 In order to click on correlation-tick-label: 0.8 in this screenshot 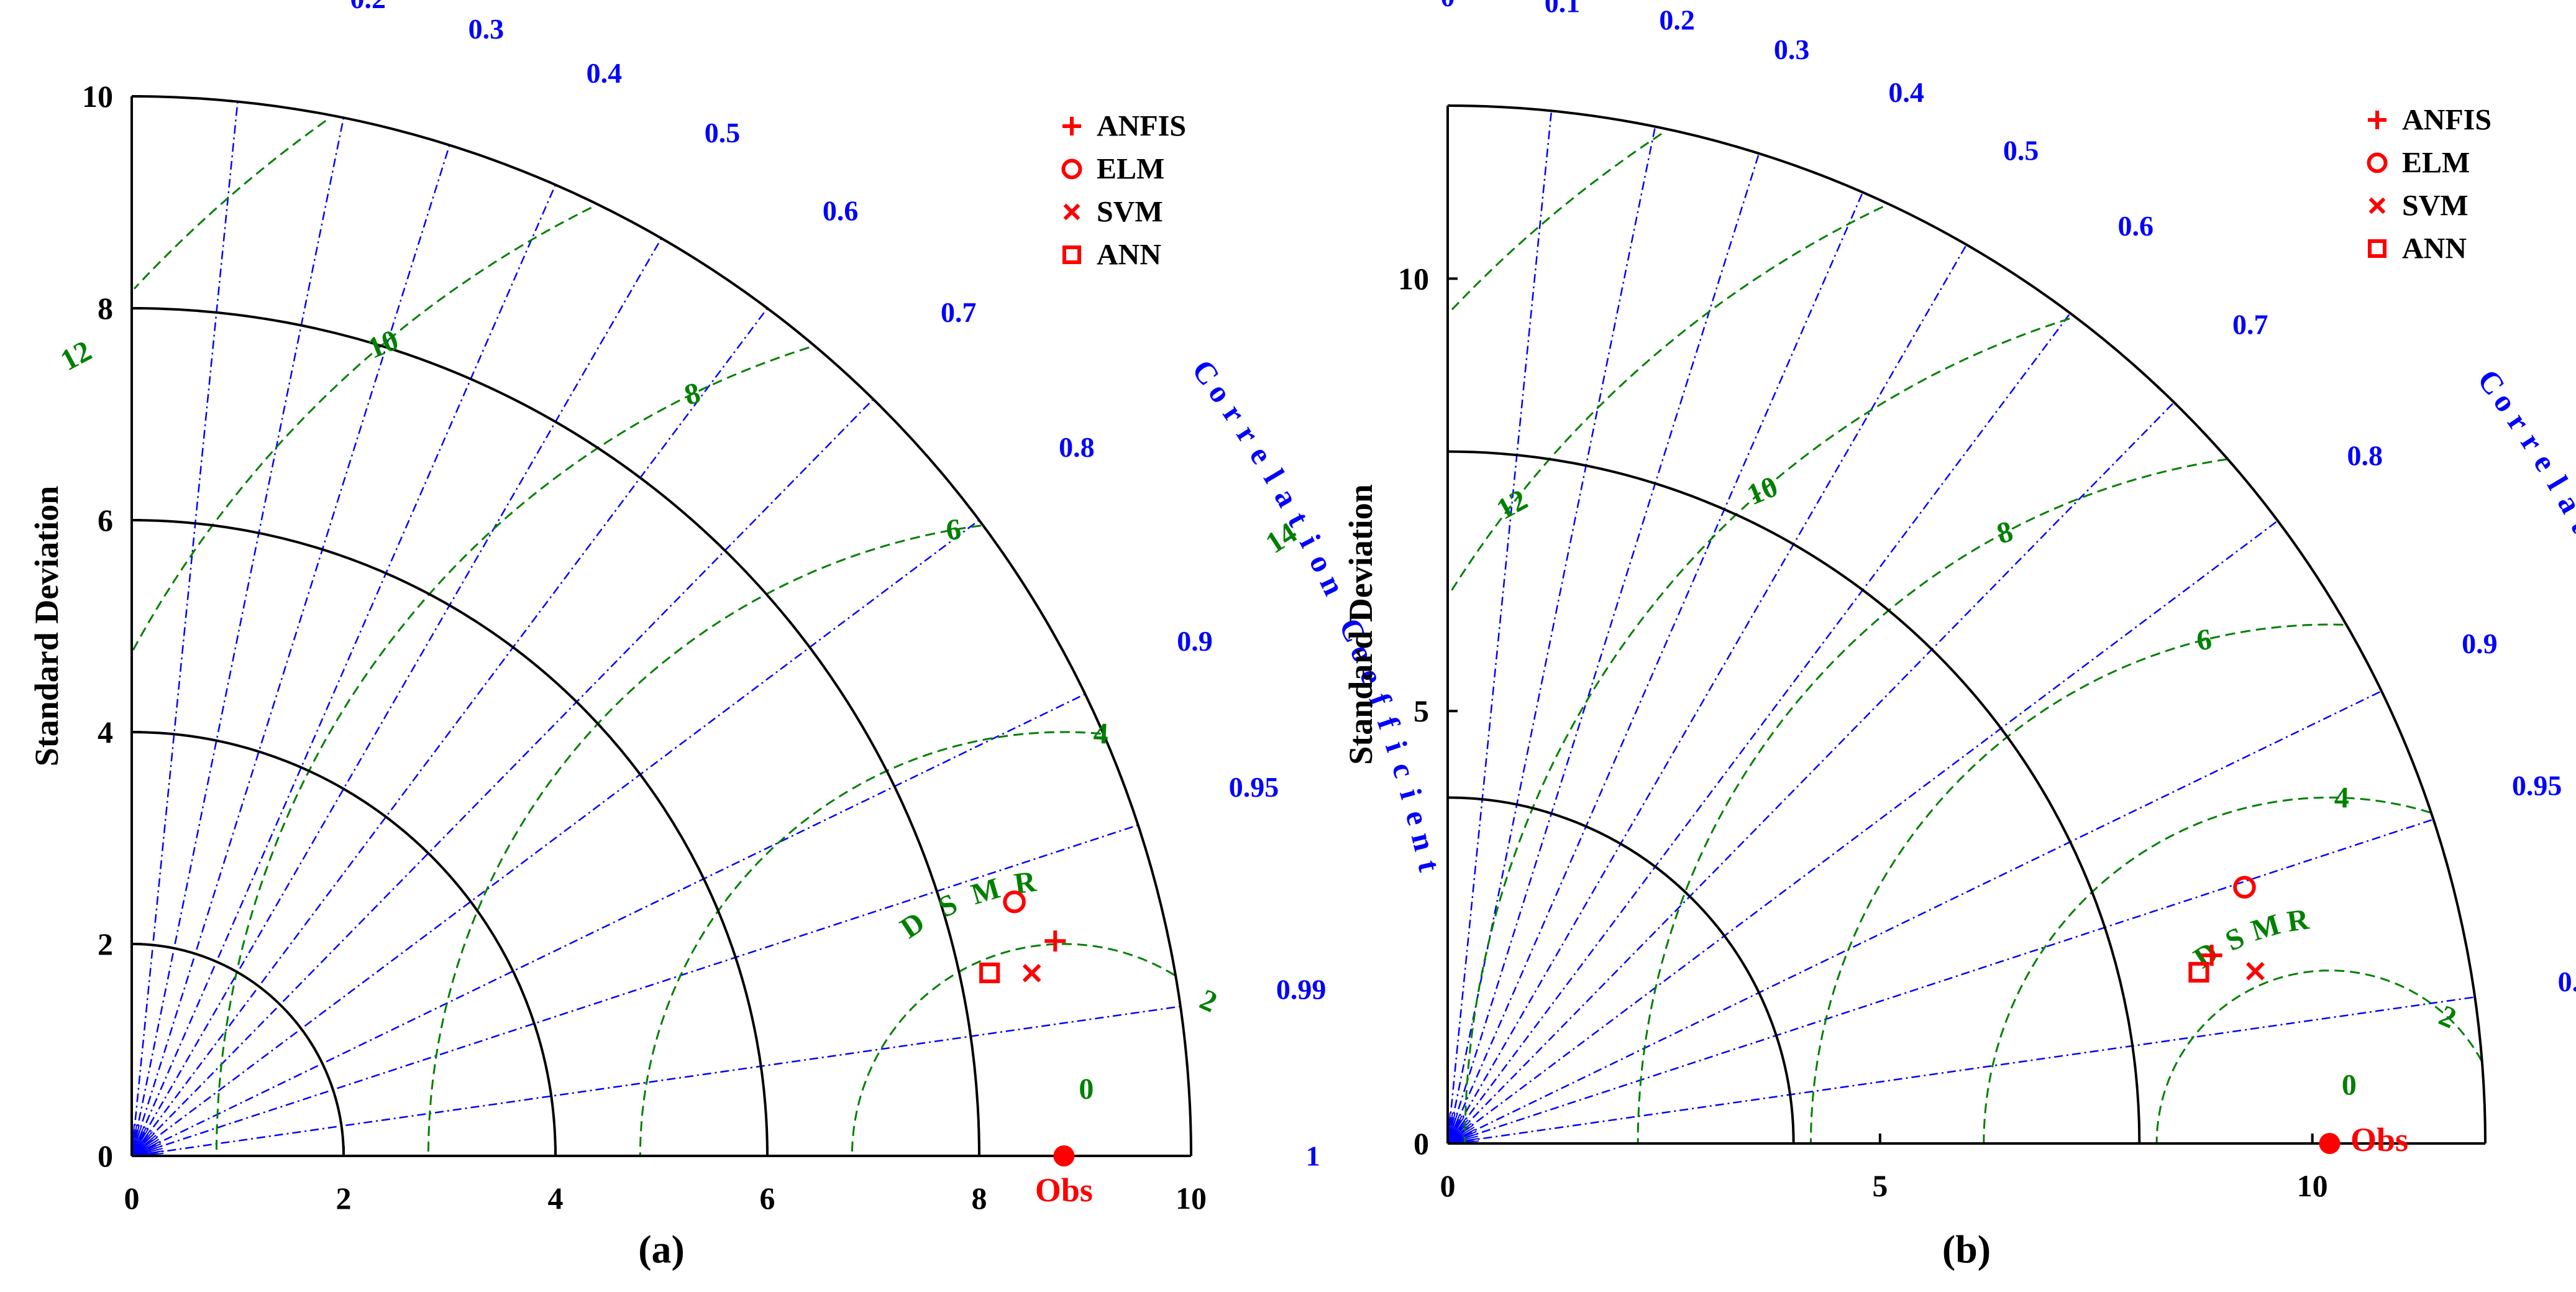, I will do `click(1077, 447)`.